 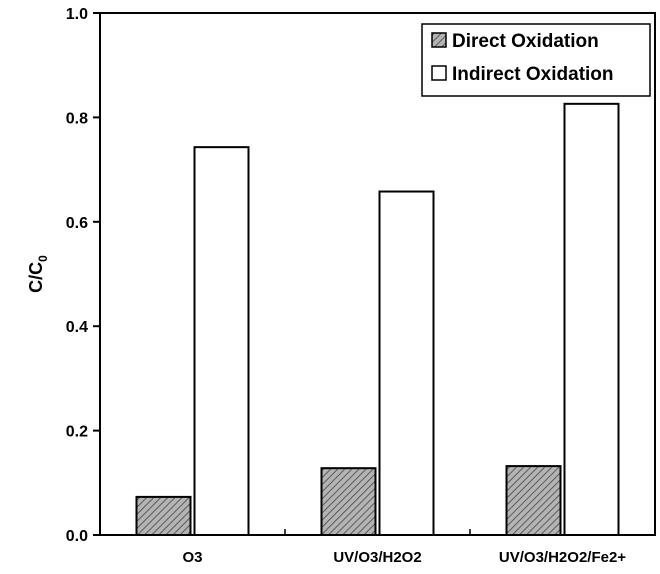 I want to click on y-tick-label: 0.4, so click(x=77, y=327).